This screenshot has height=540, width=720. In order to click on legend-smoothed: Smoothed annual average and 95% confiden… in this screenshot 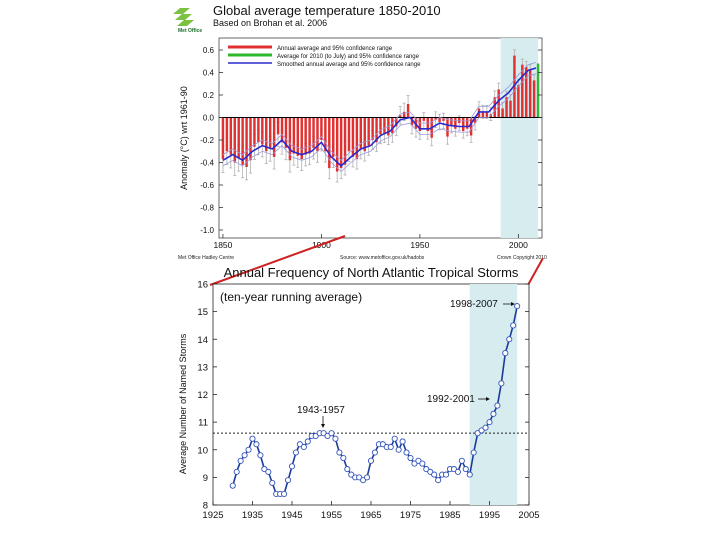, I will do `click(349, 65)`.